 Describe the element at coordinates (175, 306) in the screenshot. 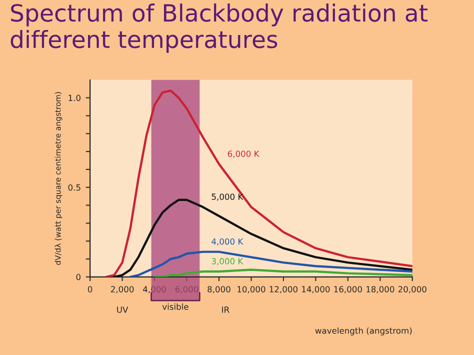

I see `band-label: visible` at that location.